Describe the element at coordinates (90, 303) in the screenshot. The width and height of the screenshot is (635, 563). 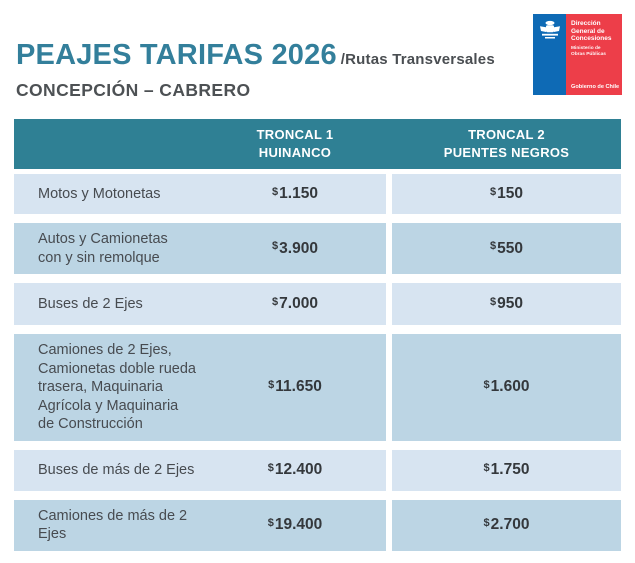
I see `row-label: Buses de 2 Ejes` at that location.